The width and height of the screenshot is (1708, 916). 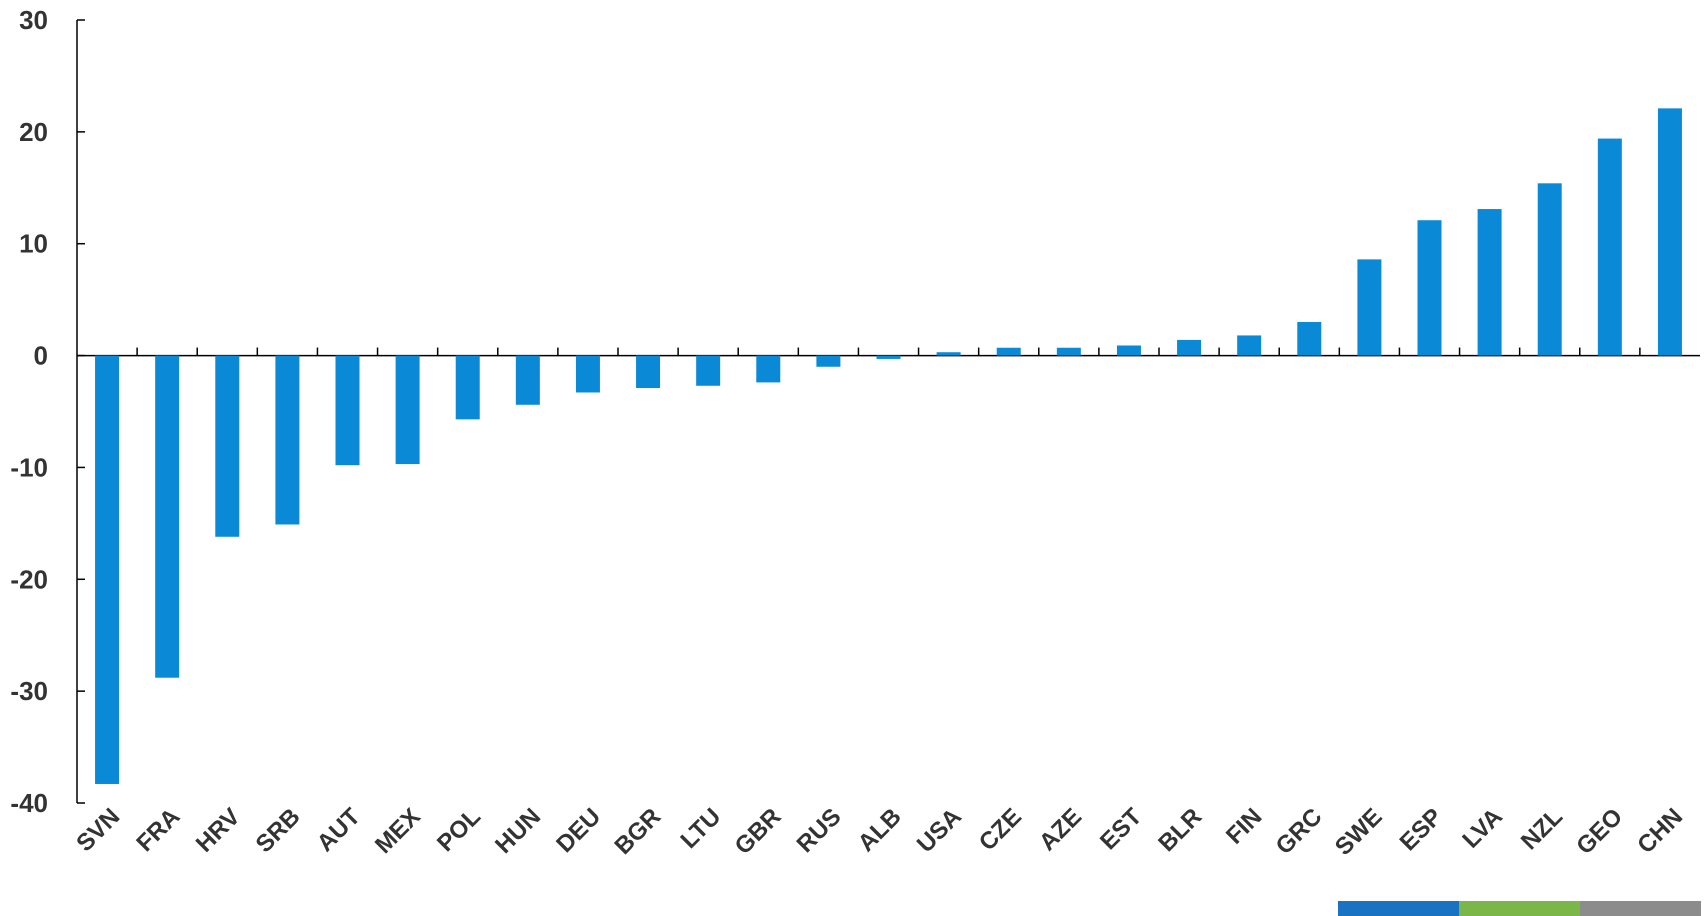 What do you see at coordinates (347, 410) in the screenshot?
I see `bar-aut` at bounding box center [347, 410].